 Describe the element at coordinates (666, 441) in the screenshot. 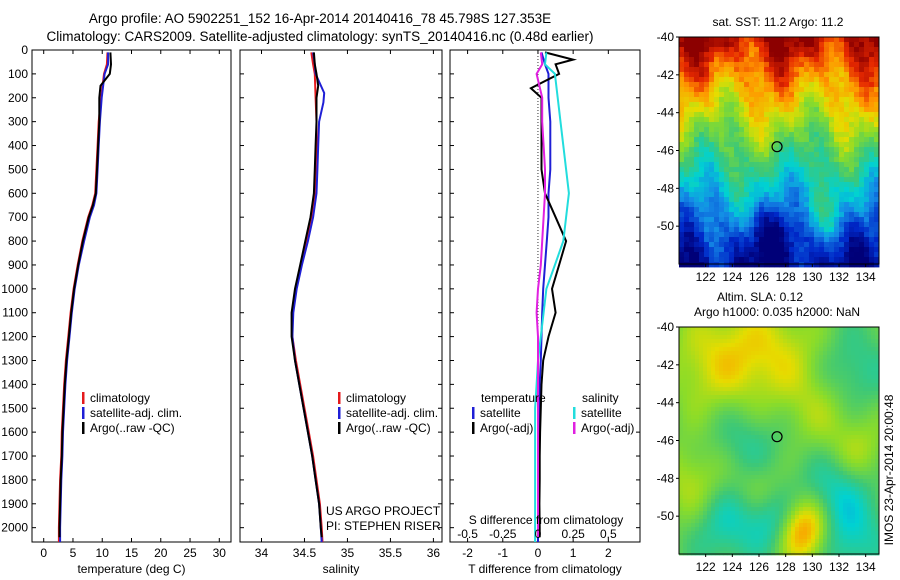

I see `map-y-tick-label: -46` at that location.